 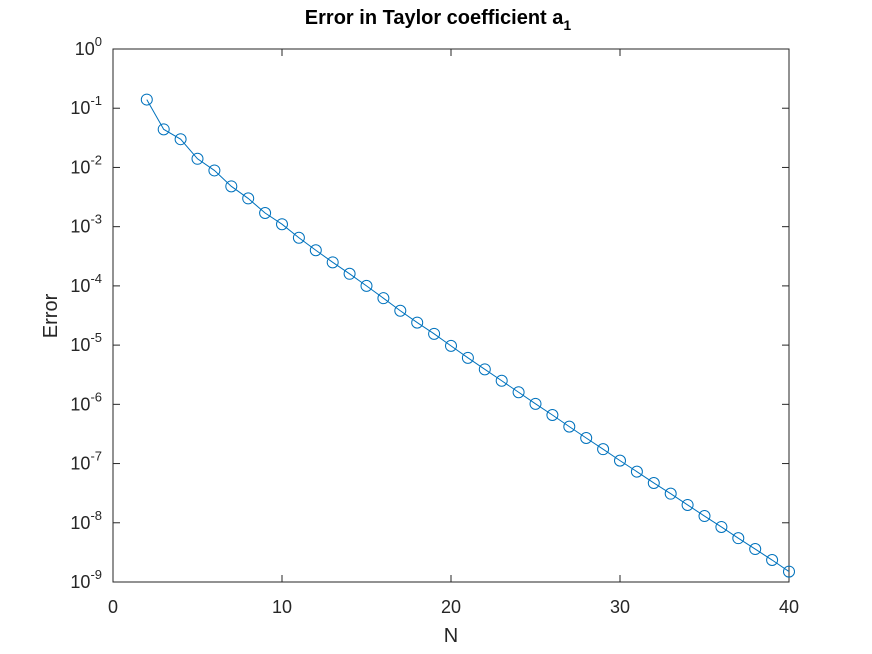 I want to click on chart-title-text: Error in Taylor coefficient a, so click(x=434, y=18).